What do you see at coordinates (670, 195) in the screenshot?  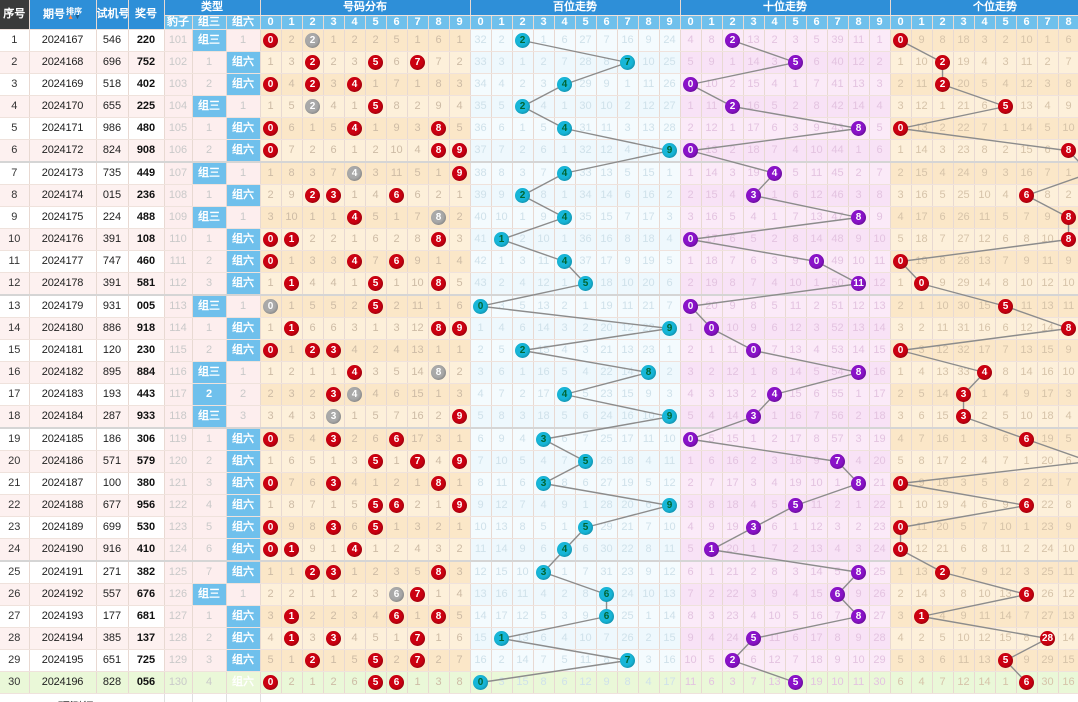 I see `bai-cell-9: 2` at bounding box center [670, 195].